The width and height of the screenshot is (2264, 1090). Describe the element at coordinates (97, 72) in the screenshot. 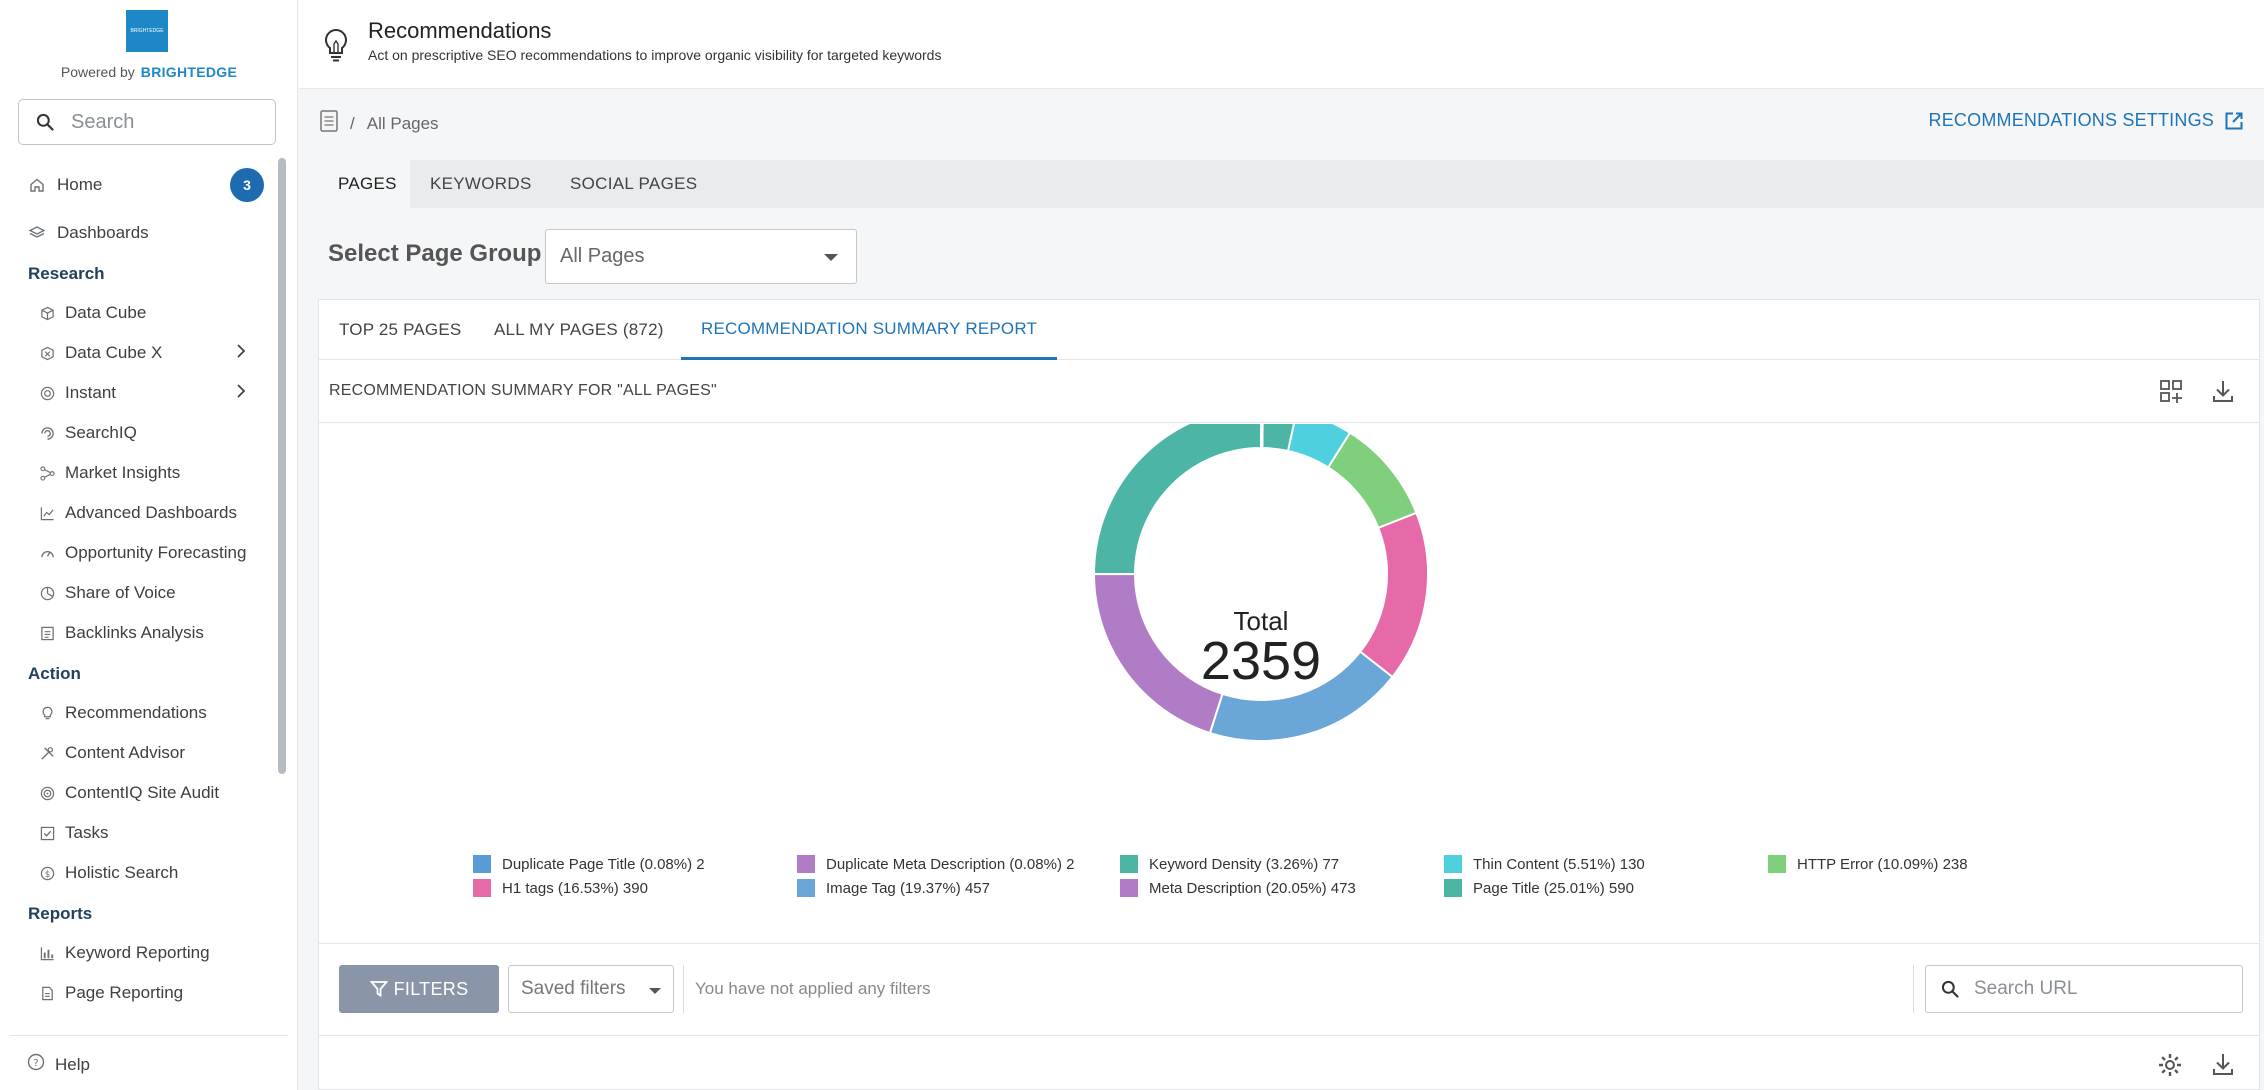

I see `powered-by-label: Powered by` at that location.